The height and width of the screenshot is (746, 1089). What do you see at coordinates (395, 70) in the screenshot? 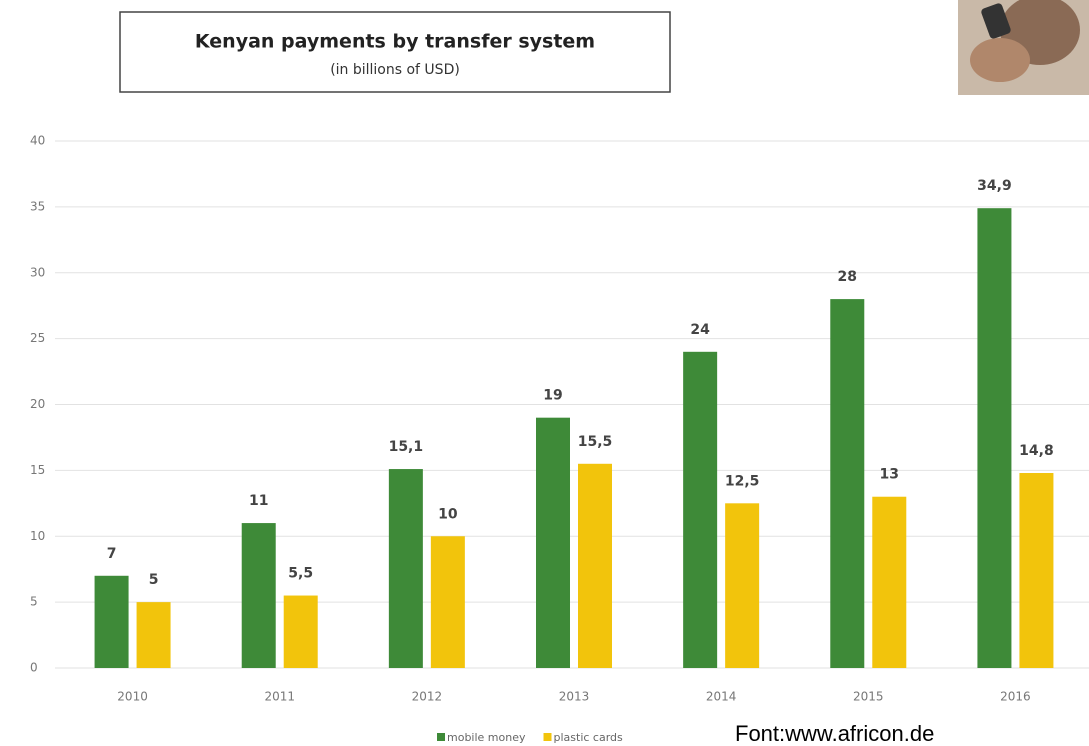
I see `chart-subtitle: (in billions of USD)` at bounding box center [395, 70].